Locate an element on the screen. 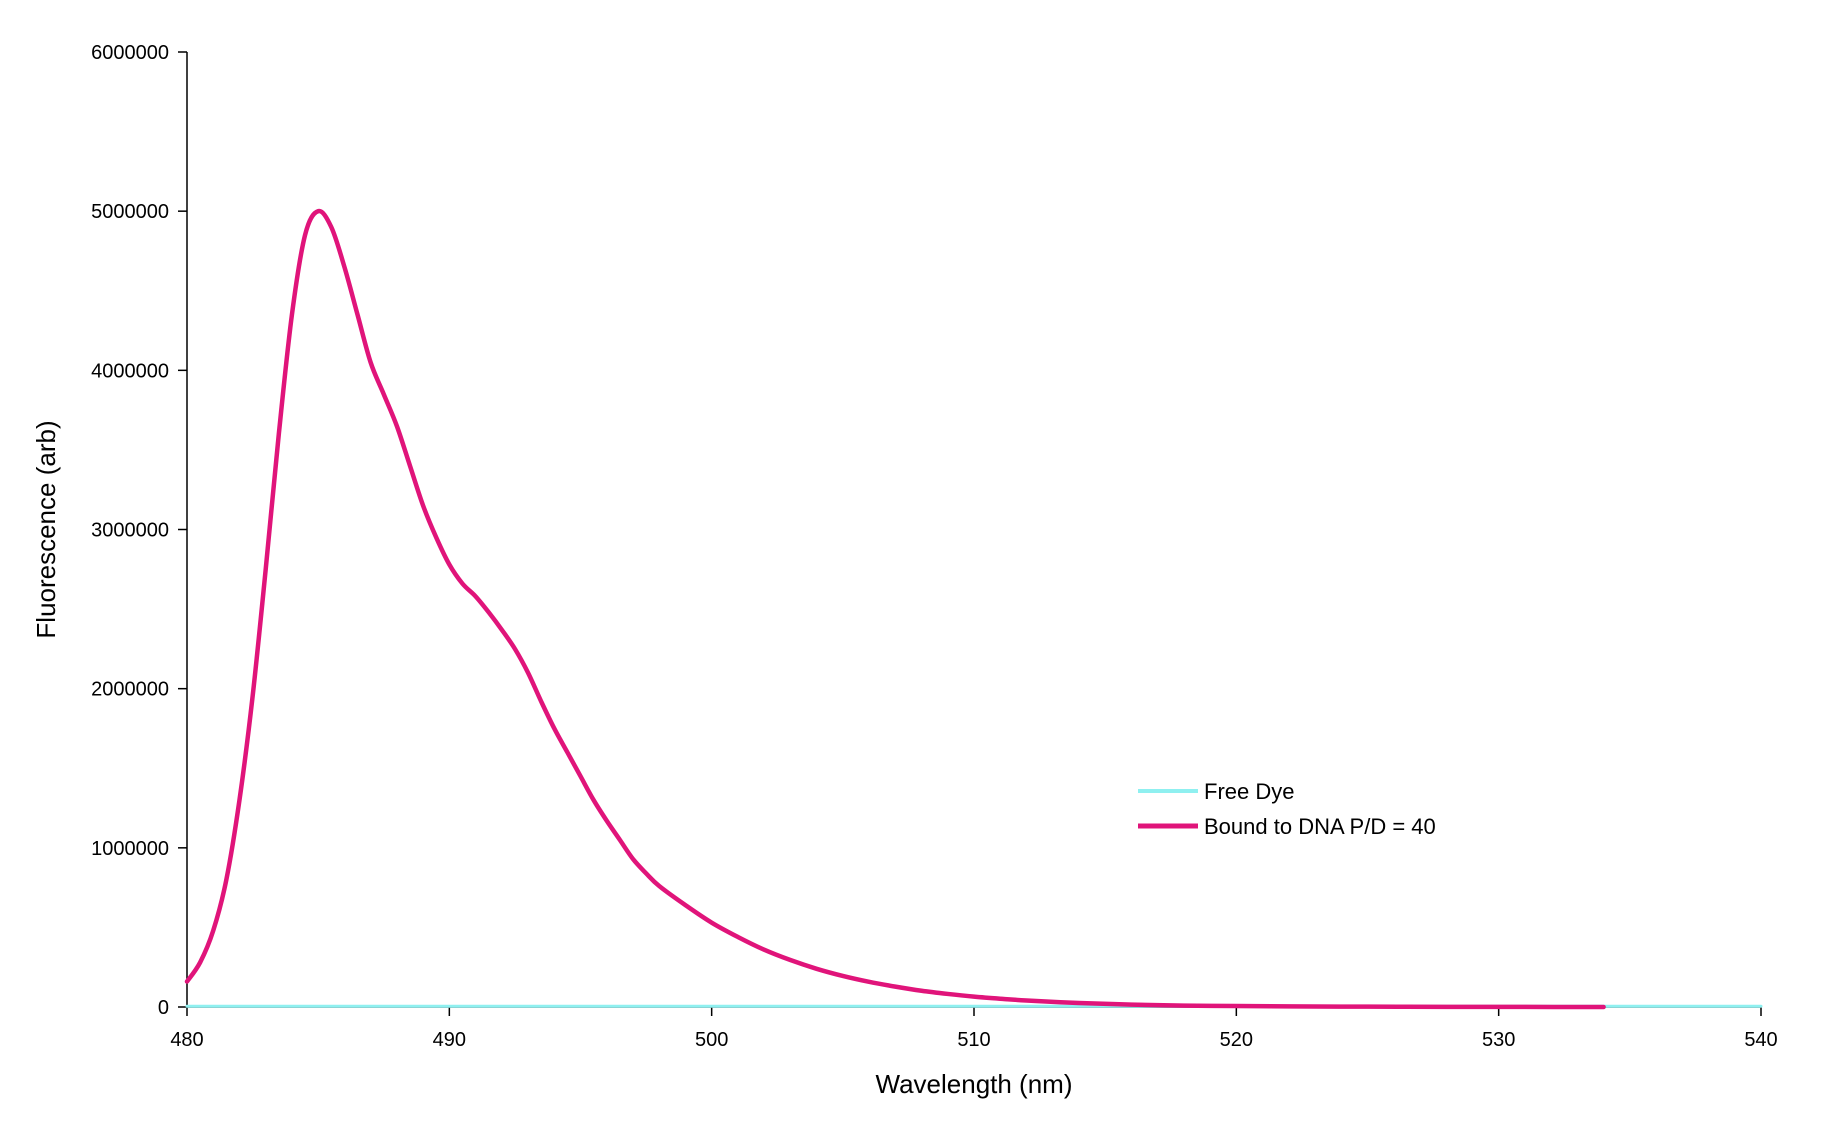  x-tick-label: 540 is located at coordinates (1760, 1040).